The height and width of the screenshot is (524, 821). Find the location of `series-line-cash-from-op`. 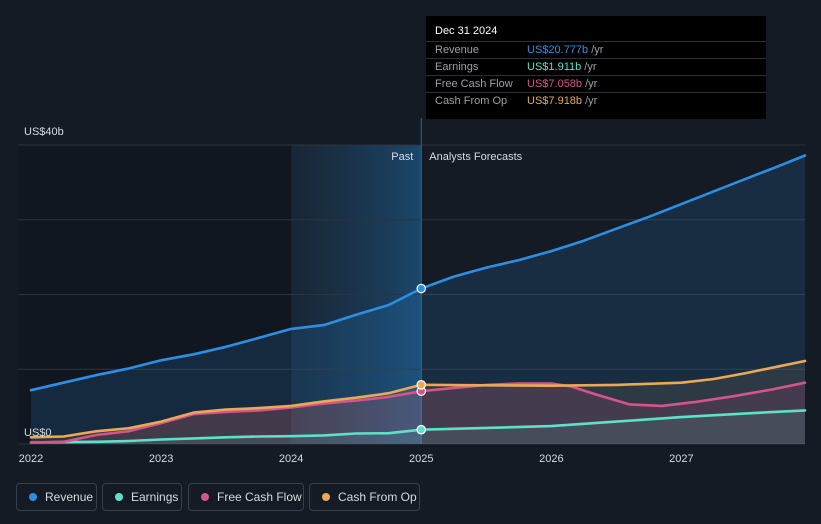

series-line-cash-from-op is located at coordinates (418, 399).